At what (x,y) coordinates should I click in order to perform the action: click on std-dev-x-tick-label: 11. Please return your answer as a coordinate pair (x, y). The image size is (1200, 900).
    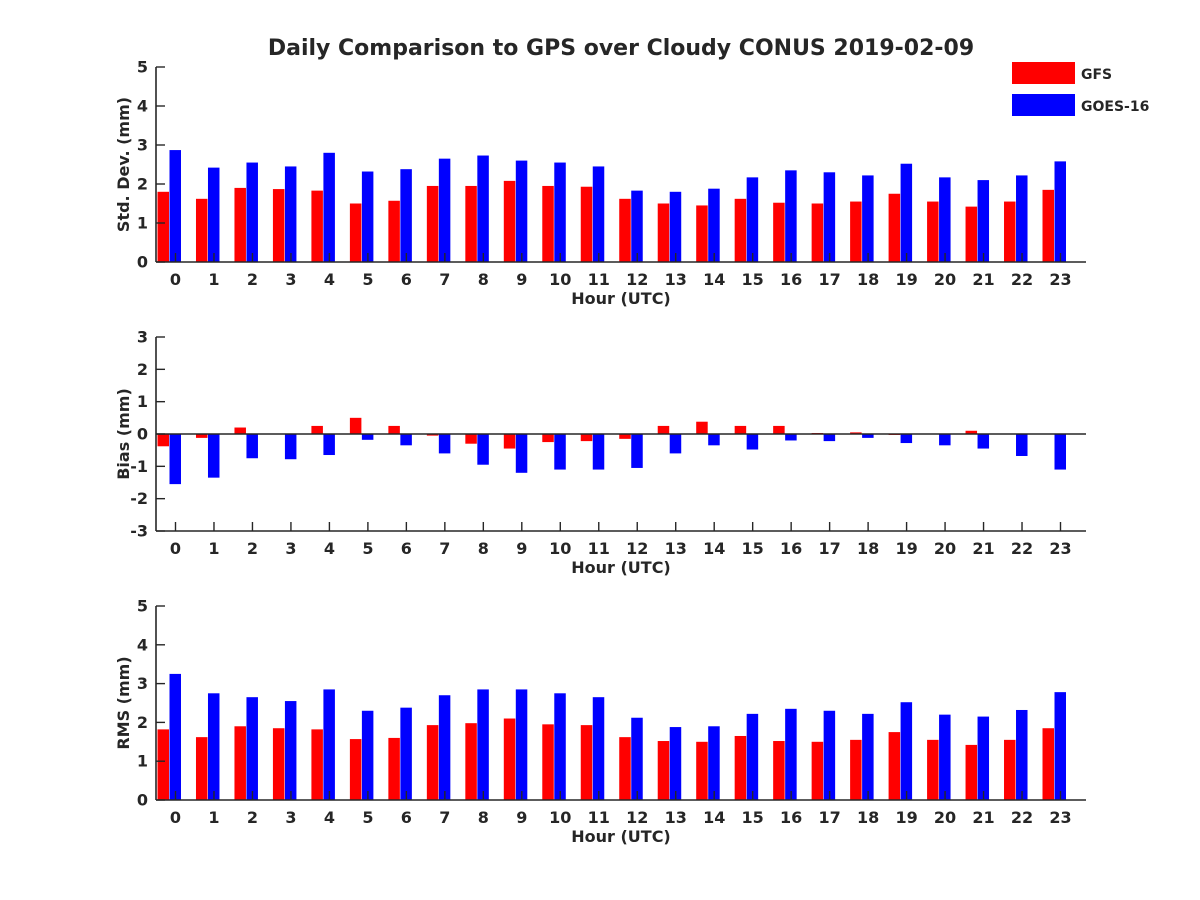
    Looking at the image, I should click on (599, 279).